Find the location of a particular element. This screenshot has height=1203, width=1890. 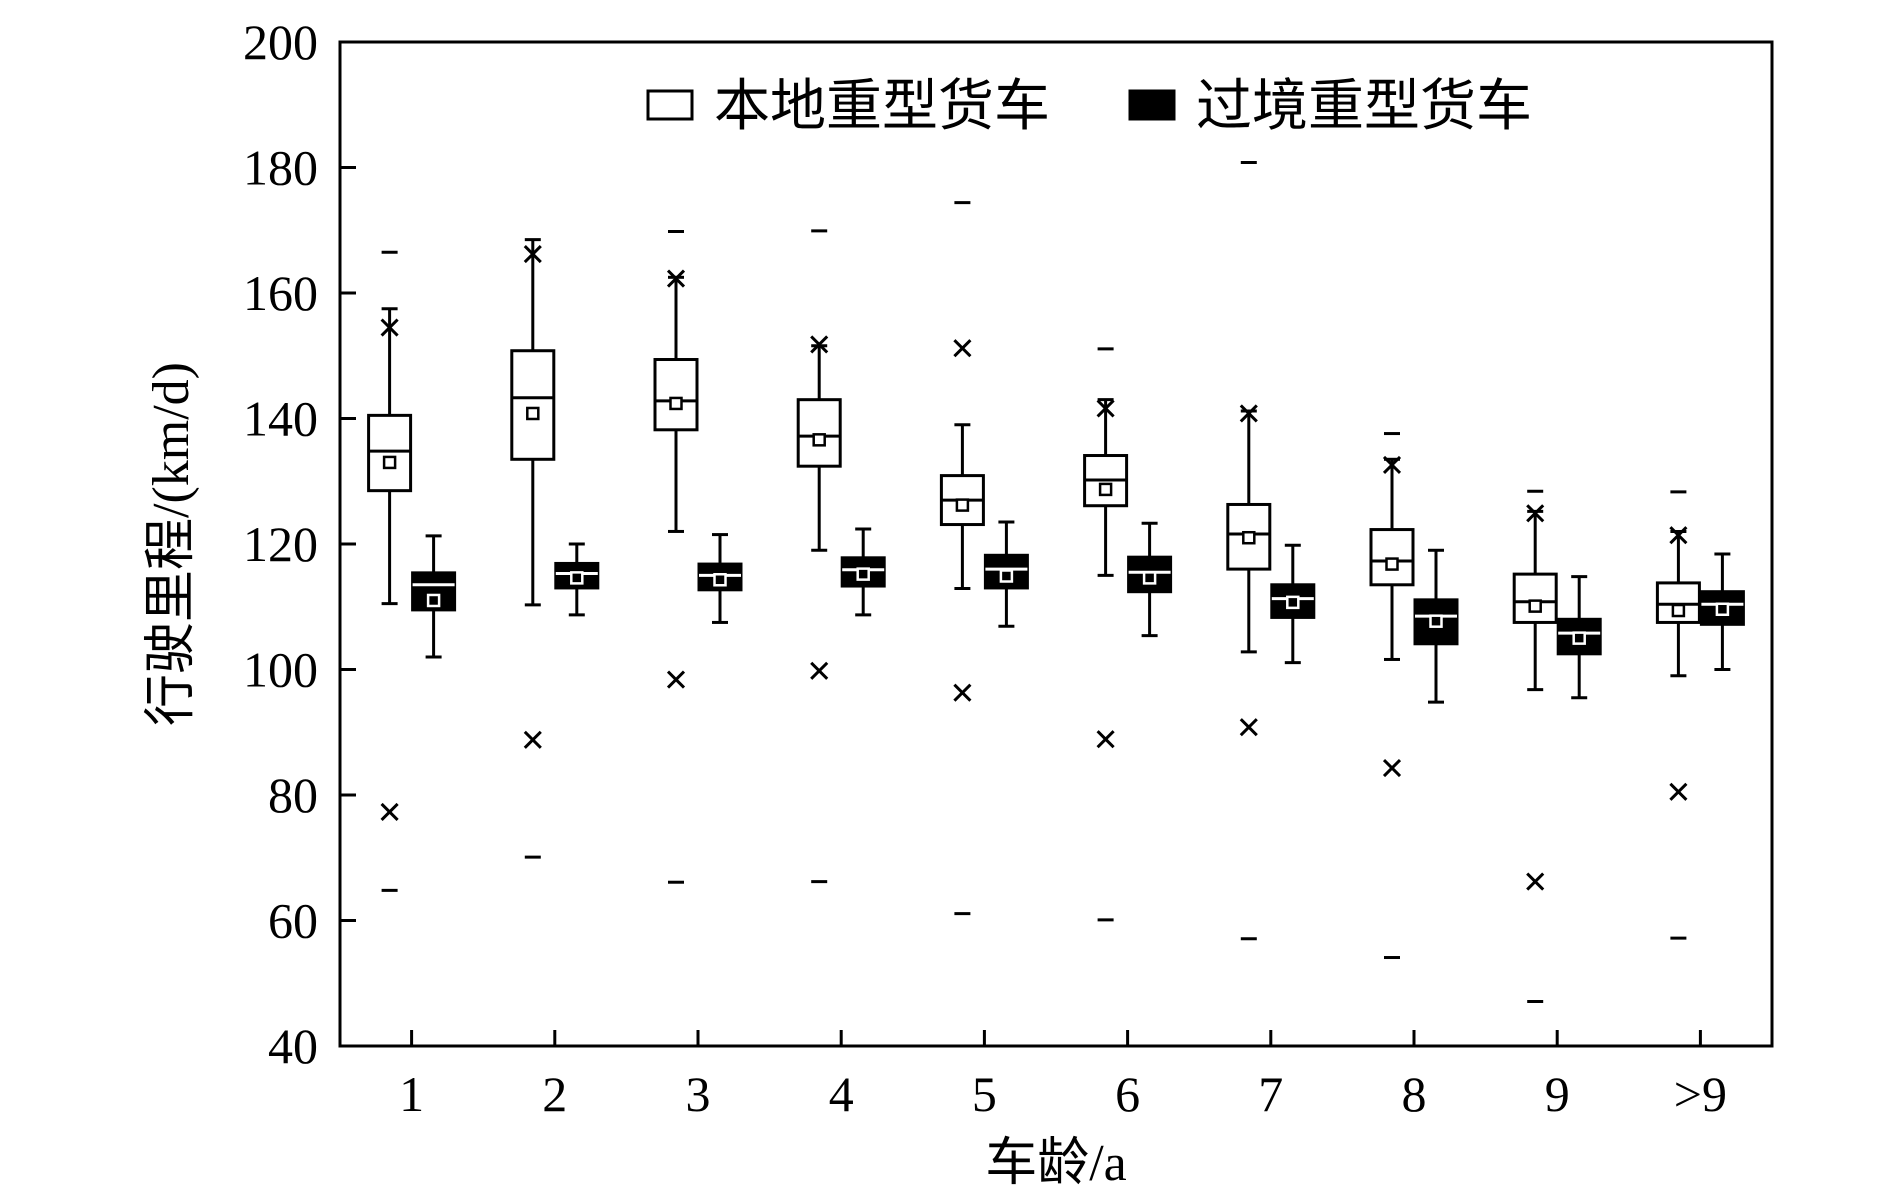

y-tick-label: 120 is located at coordinates (280, 544).